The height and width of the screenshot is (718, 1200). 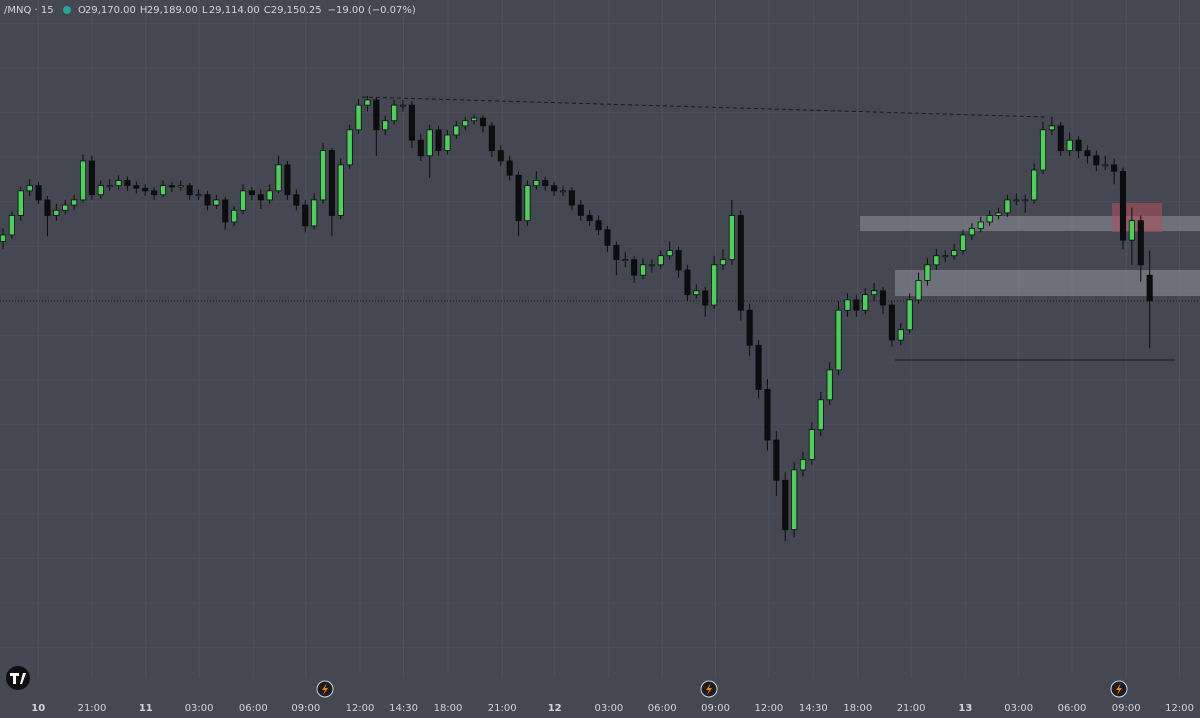 I want to click on zone, so click(x=1047, y=283).